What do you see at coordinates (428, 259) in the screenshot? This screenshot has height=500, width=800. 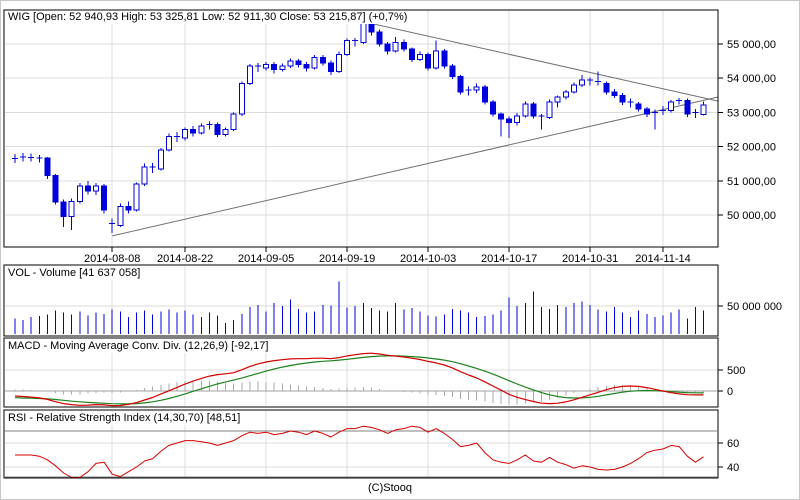 I see `date-label: 2014-10-03` at bounding box center [428, 259].